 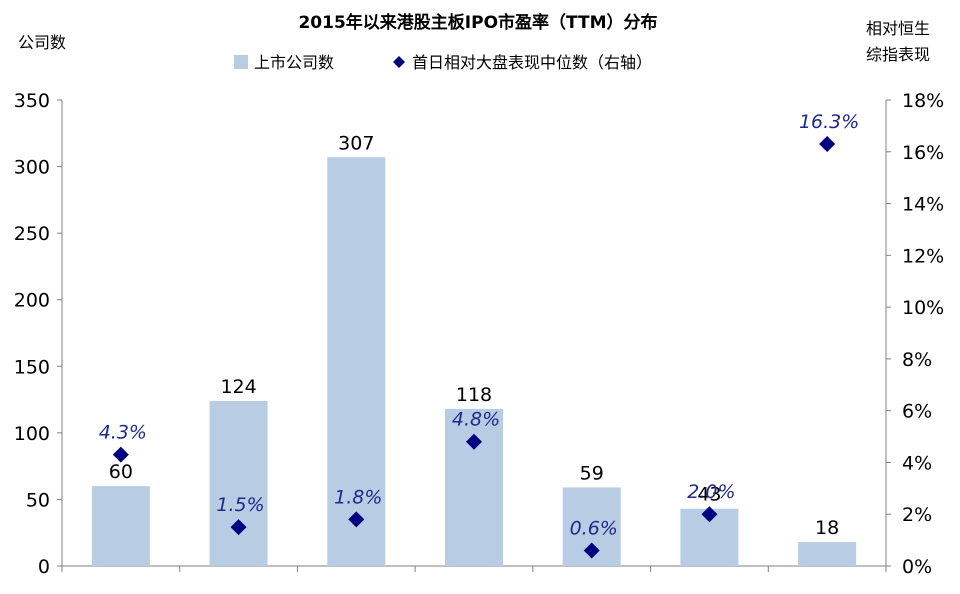 What do you see at coordinates (532, 62) in the screenshot?
I see `legend-label-scatter: 首日相对大盘表现中位数（右轴）` at bounding box center [532, 62].